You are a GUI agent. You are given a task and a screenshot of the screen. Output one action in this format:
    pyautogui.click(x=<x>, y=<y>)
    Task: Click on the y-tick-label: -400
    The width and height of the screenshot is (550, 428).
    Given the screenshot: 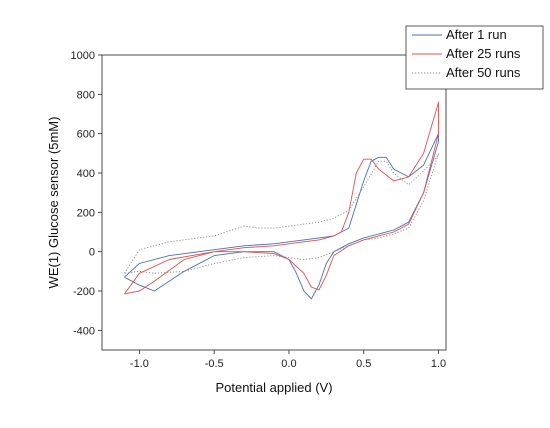 What is the action you would take?
    pyautogui.click(x=84, y=331)
    